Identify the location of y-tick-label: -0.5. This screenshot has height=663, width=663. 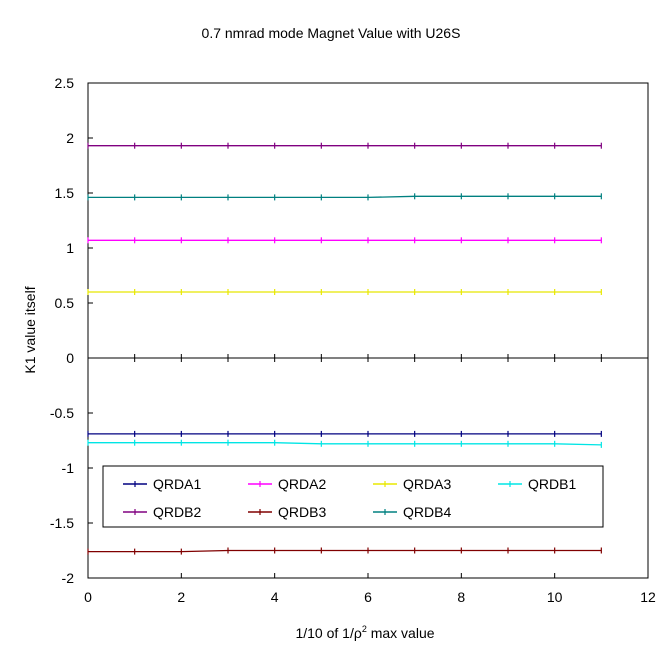
(62, 413).